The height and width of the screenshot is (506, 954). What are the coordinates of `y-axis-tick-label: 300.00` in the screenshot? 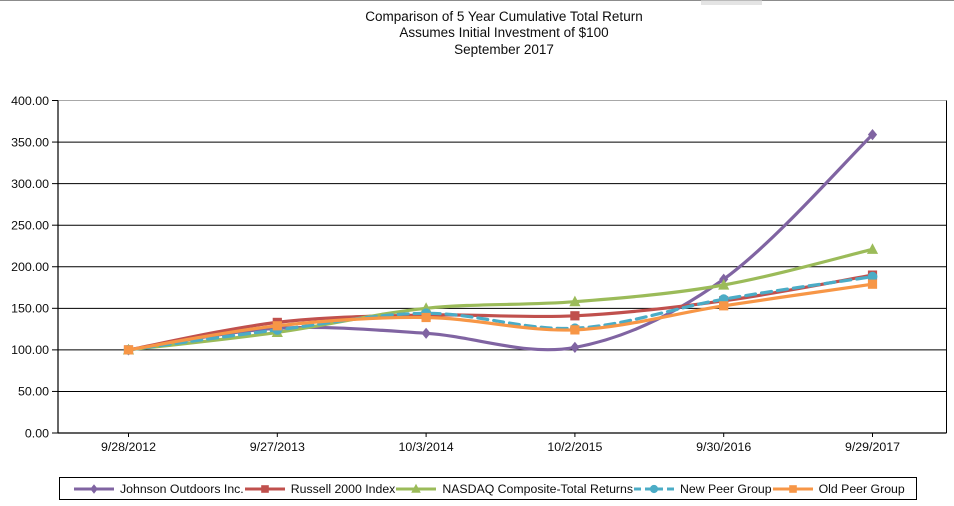 It's located at (30, 184).